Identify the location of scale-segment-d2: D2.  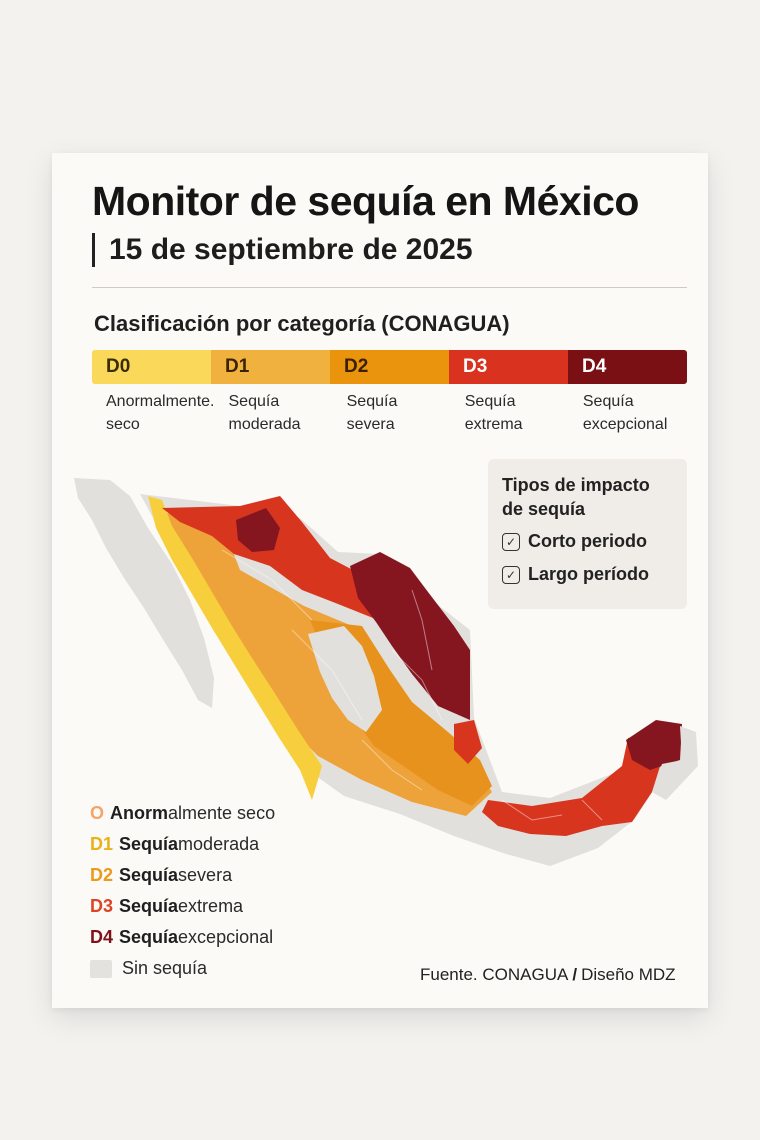
(389, 367).